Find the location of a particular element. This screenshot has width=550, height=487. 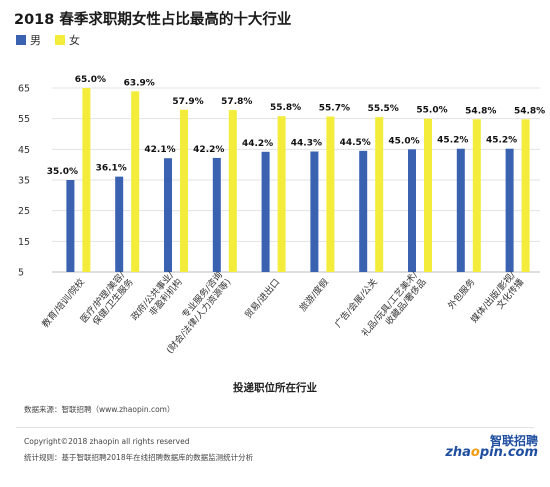

x-tick-label: 旅游/度假 is located at coordinates (314, 295).